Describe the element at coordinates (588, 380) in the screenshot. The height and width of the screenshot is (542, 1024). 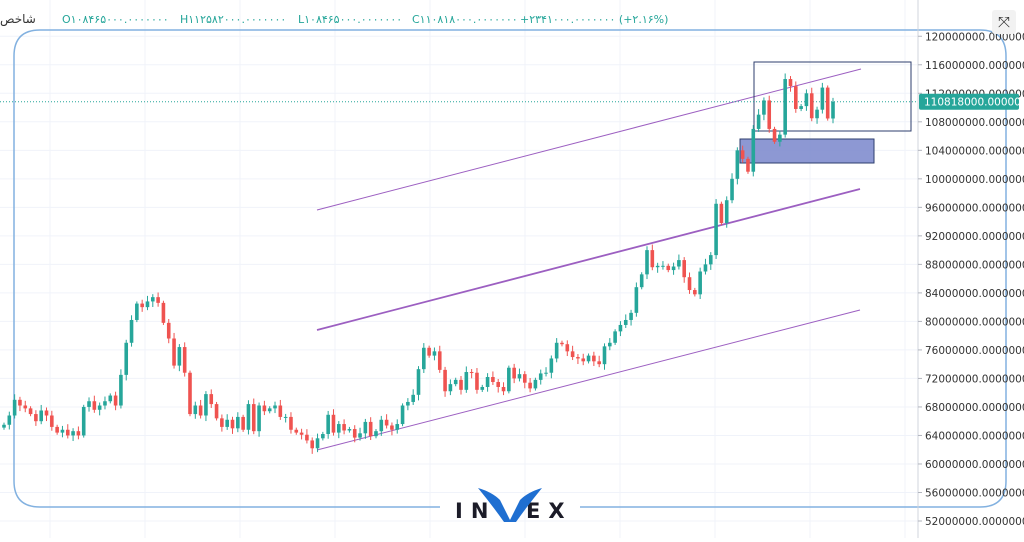
I see `channel-lower-line` at that location.